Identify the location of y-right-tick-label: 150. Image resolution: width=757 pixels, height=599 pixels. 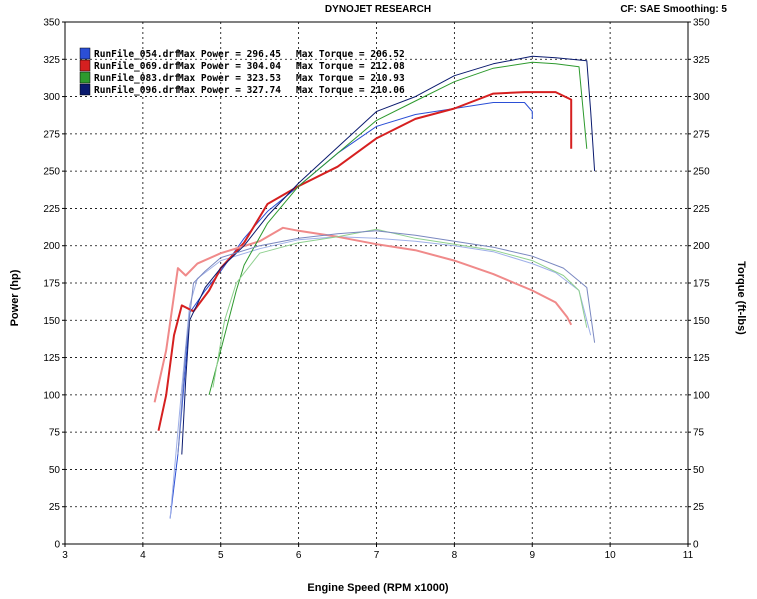
(701, 321).